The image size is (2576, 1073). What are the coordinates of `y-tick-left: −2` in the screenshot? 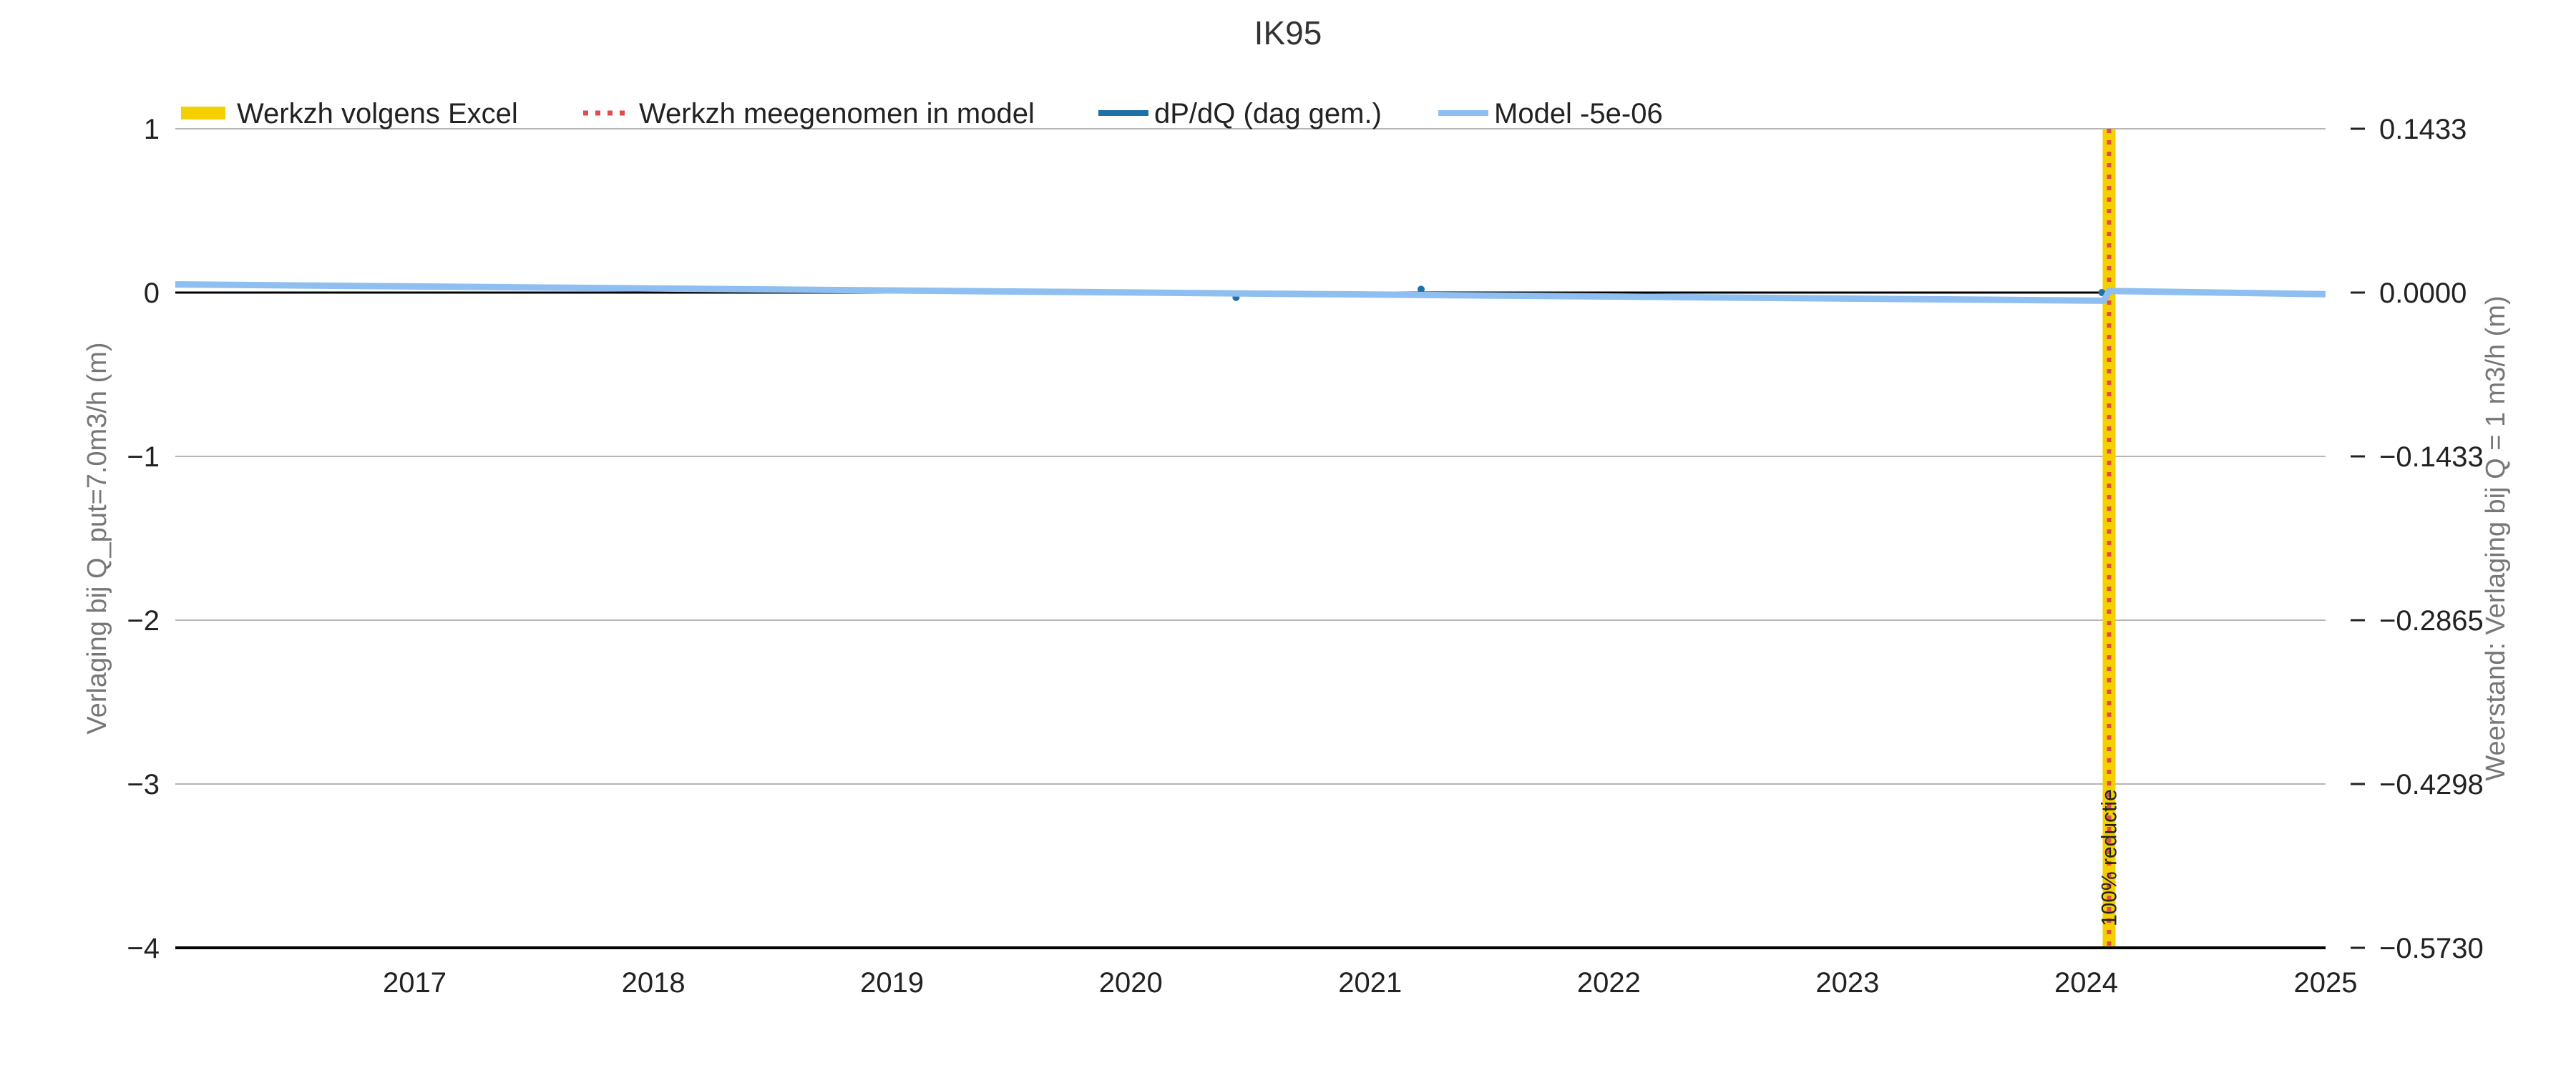 It's located at (143, 621).